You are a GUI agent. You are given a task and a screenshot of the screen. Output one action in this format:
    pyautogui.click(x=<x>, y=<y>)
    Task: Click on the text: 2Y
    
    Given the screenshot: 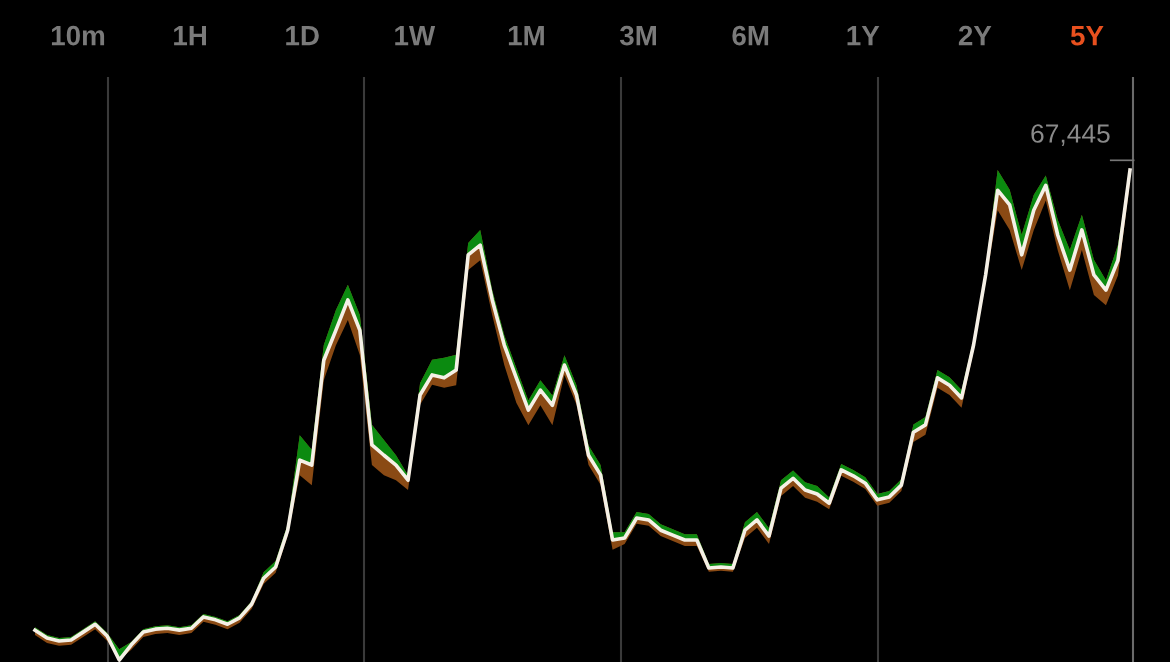 What is the action you would take?
    pyautogui.click(x=975, y=35)
    